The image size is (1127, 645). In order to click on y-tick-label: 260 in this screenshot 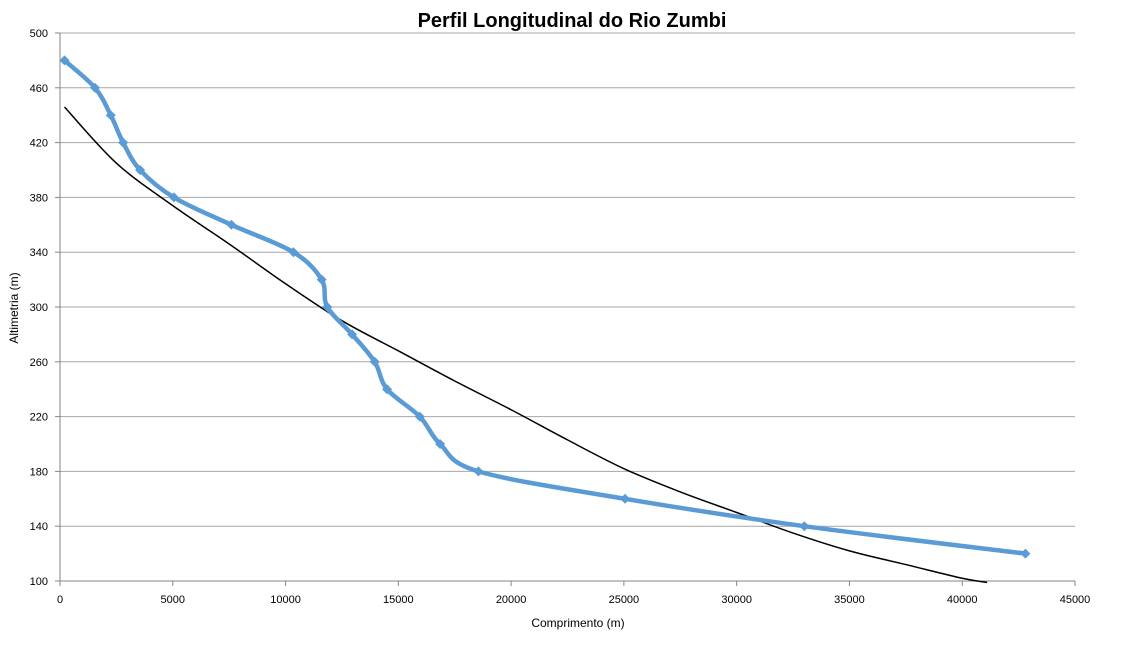, I will do `click(39, 363)`.